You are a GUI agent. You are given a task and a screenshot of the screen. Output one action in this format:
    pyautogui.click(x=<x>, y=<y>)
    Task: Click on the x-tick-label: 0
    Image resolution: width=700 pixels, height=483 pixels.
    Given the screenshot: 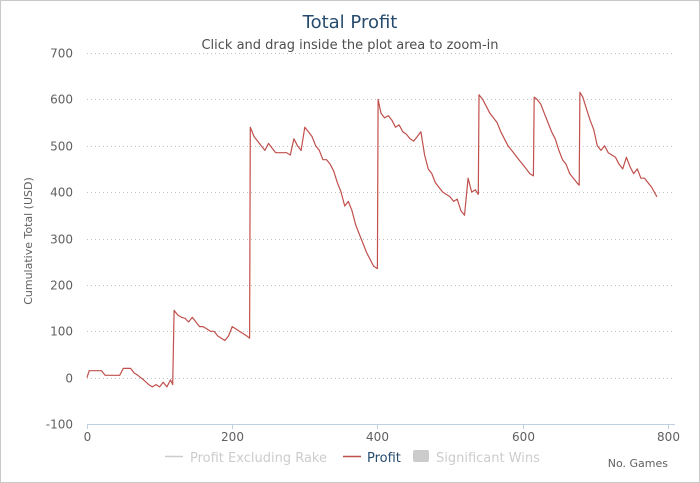 What is the action you would take?
    pyautogui.click(x=88, y=437)
    